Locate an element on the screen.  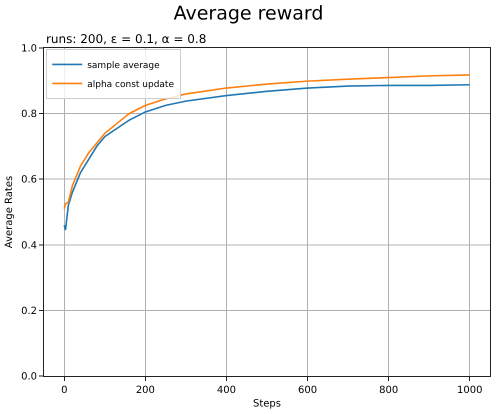
chart-subtitle: runs: 200, ε = 0.1, α = 0.8 is located at coordinates (126, 39).